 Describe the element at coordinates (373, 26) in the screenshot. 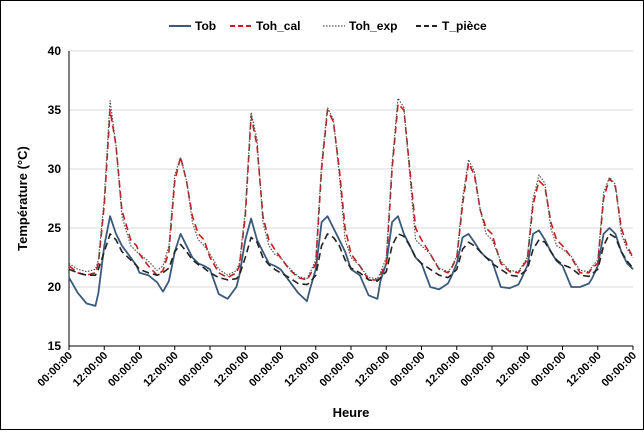

I see `legend-label: Toh_exp` at that location.